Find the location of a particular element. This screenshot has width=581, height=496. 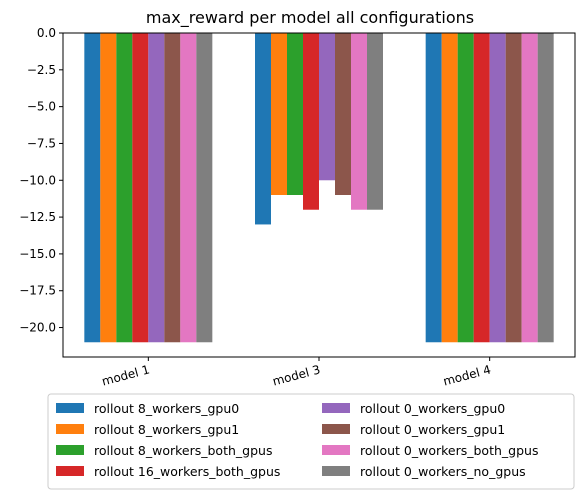

legend-label: rollout 0_workers_gpu1 is located at coordinates (432, 429).